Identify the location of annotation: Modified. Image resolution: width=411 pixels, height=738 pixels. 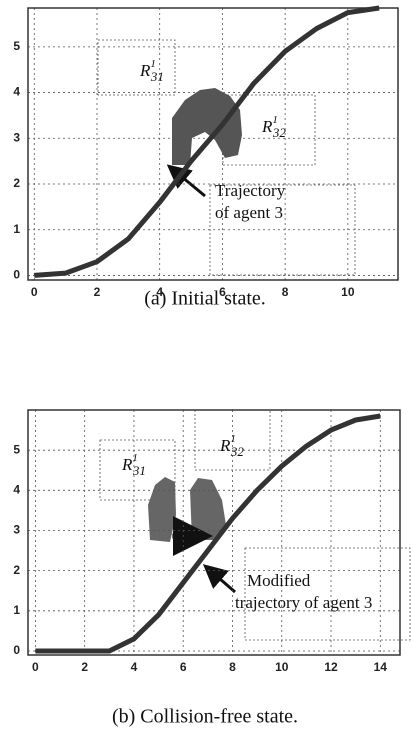
(279, 580).